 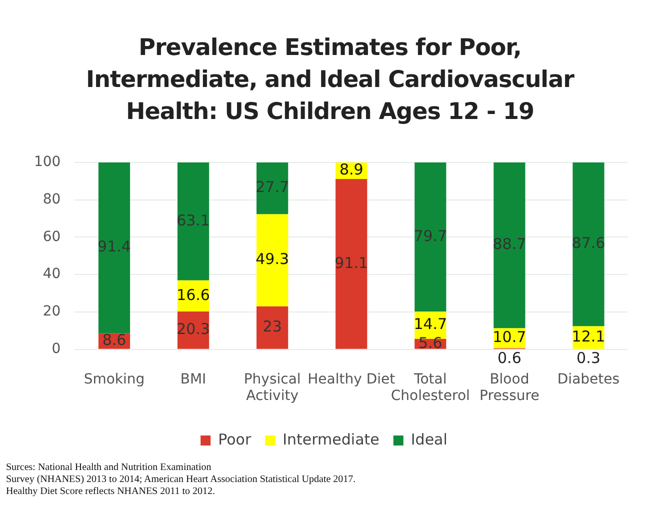 I want to click on y-tick-label: 60, so click(x=51, y=236).